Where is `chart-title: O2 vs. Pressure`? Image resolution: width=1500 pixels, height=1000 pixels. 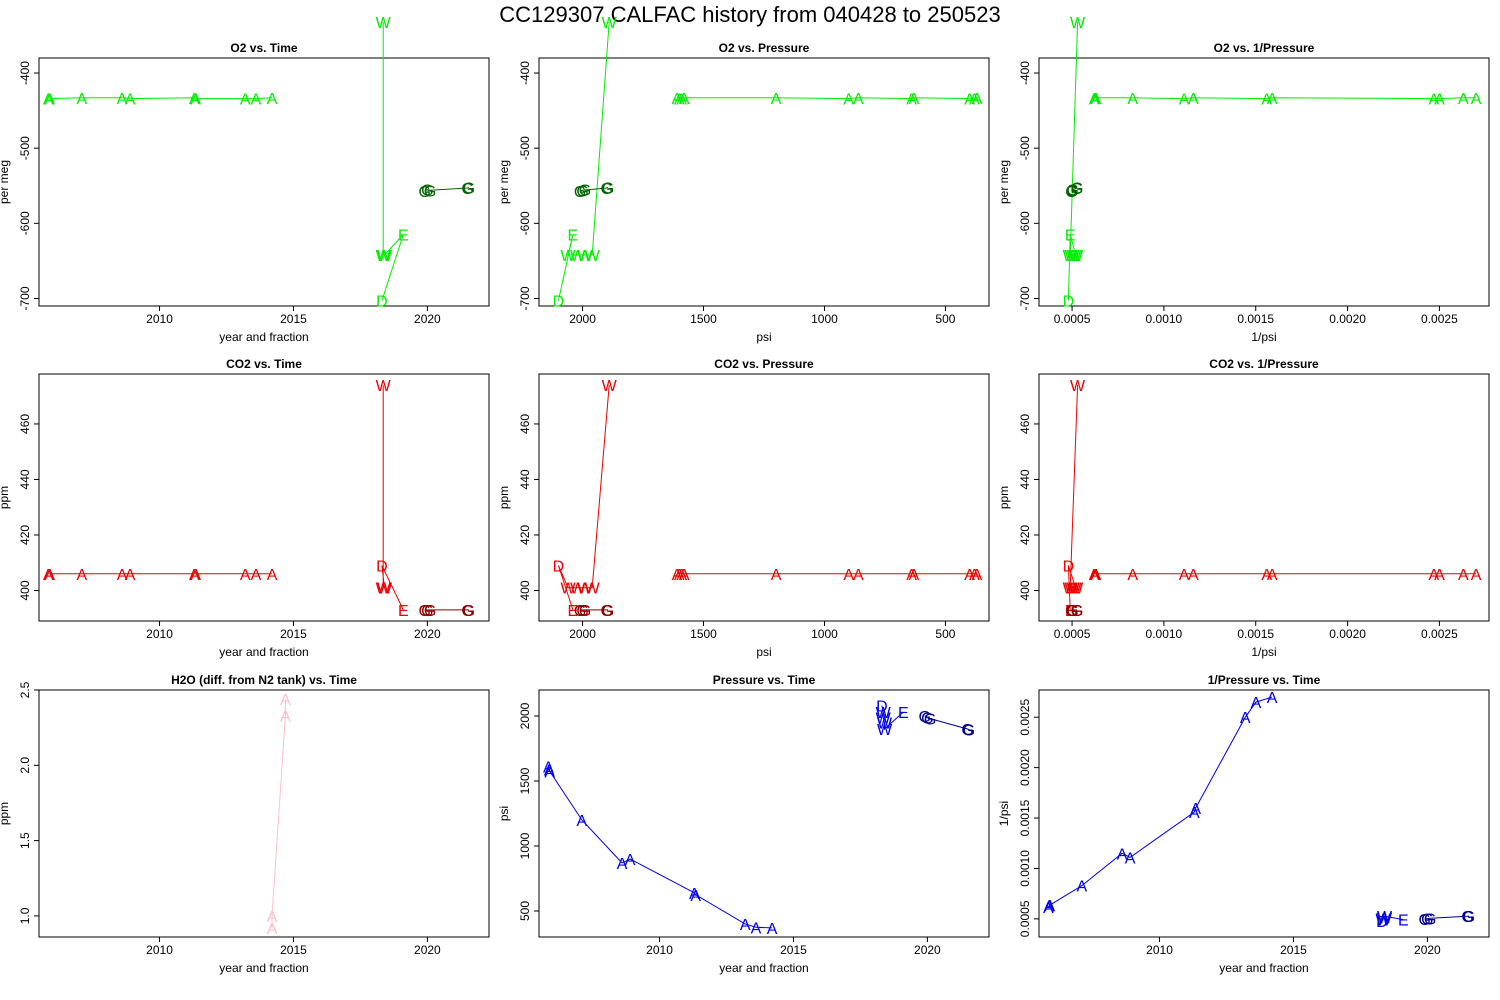
chart-title: O2 vs. Pressure is located at coordinates (764, 48).